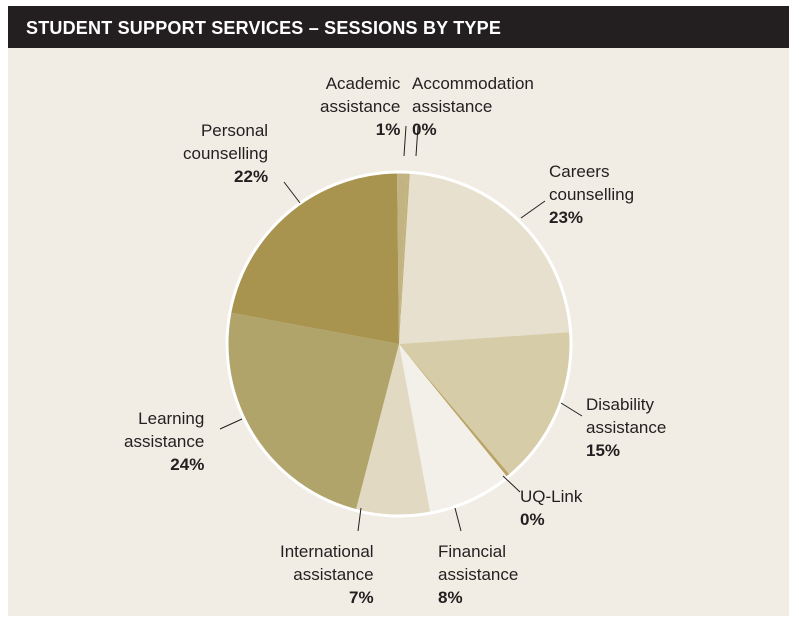  Describe the element at coordinates (388, 129) in the screenshot. I see `slice-percent: 1%` at that location.